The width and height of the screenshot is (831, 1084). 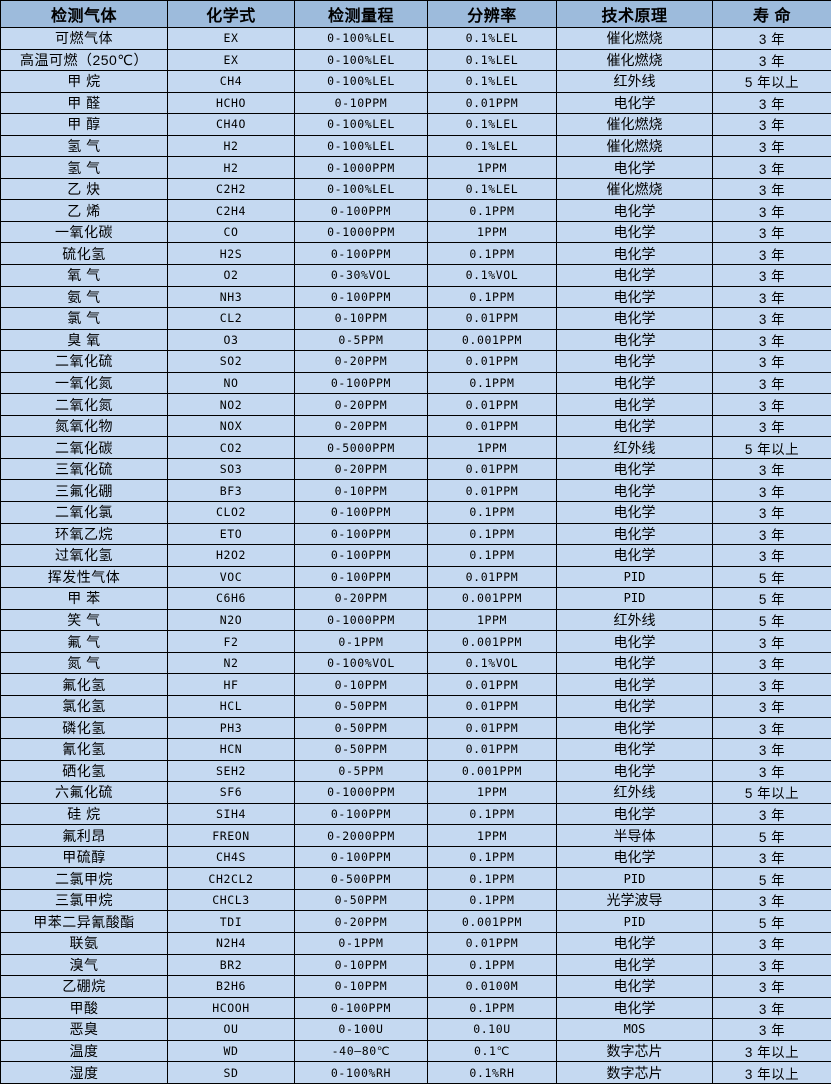 What do you see at coordinates (361, 60) in the screenshot?
I see `cell-range: 0-100%LEL` at bounding box center [361, 60].